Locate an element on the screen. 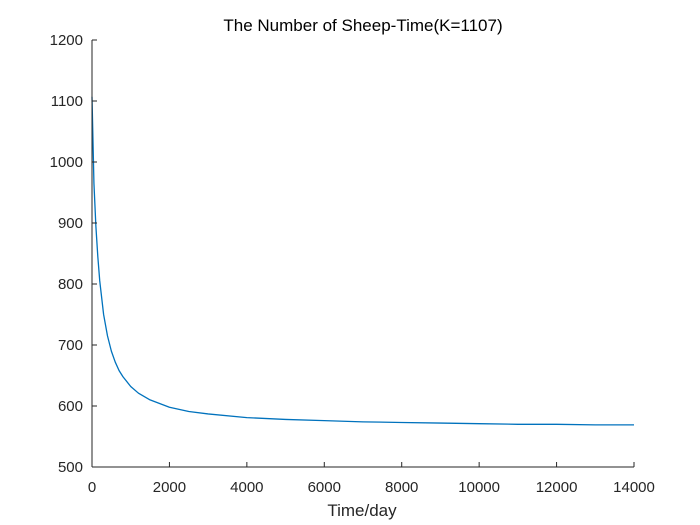 This screenshot has width=700, height=525. y-tick-label: 1000 is located at coordinates (66, 162).